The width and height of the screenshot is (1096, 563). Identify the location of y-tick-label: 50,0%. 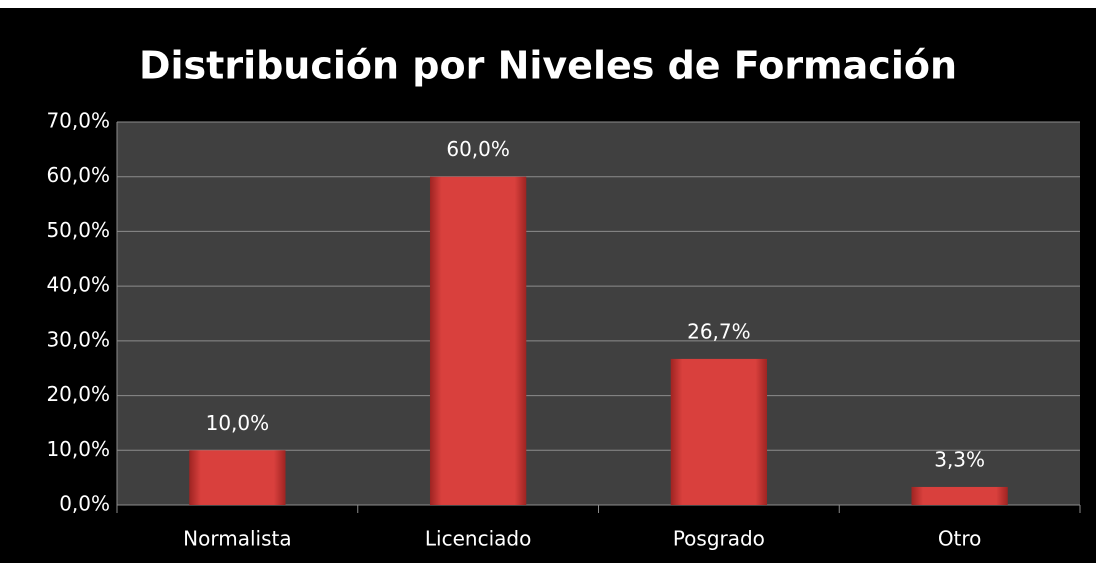
(78, 230).